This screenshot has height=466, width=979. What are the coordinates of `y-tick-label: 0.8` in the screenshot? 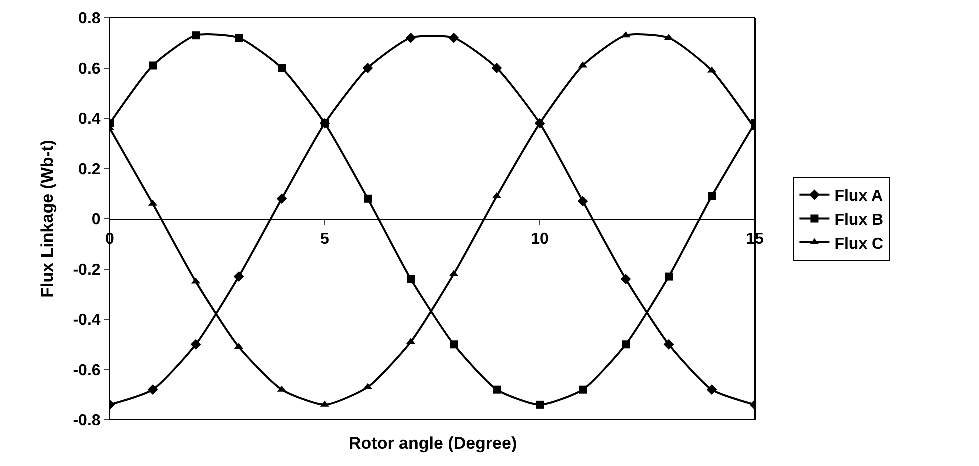 It's located at (89, 19).